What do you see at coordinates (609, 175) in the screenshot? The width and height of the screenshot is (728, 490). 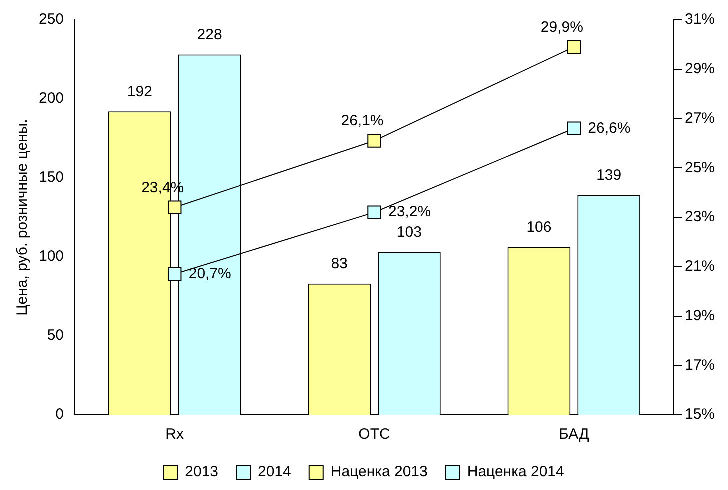 I see `data-label: 139` at bounding box center [609, 175].